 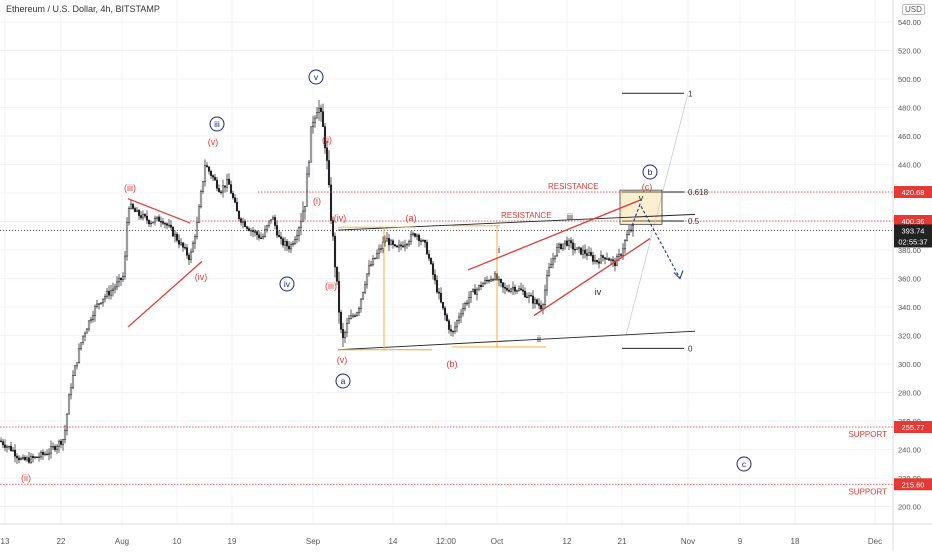 What do you see at coordinates (909, 450) in the screenshot?
I see `y-tick-label: 240.00` at bounding box center [909, 450].